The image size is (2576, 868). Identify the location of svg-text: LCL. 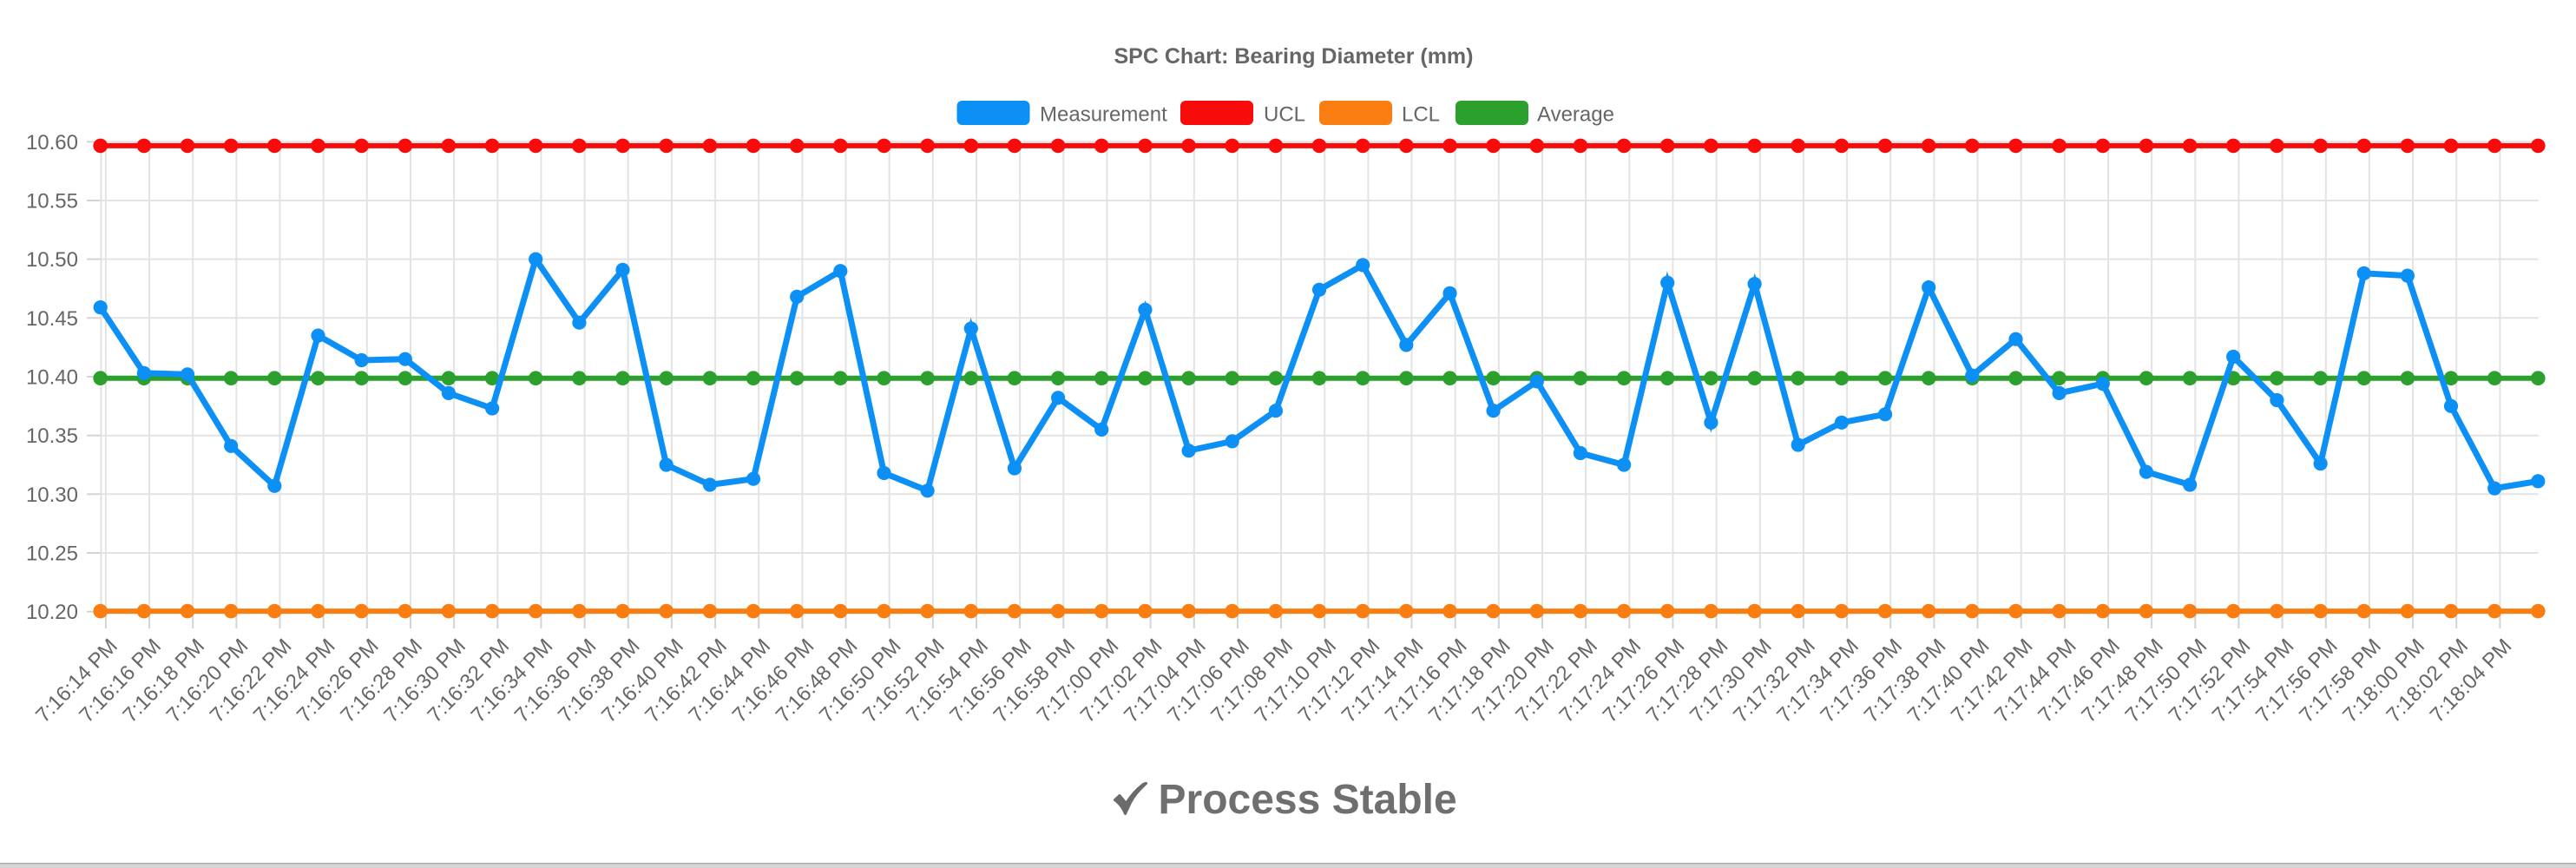
(1421, 115).